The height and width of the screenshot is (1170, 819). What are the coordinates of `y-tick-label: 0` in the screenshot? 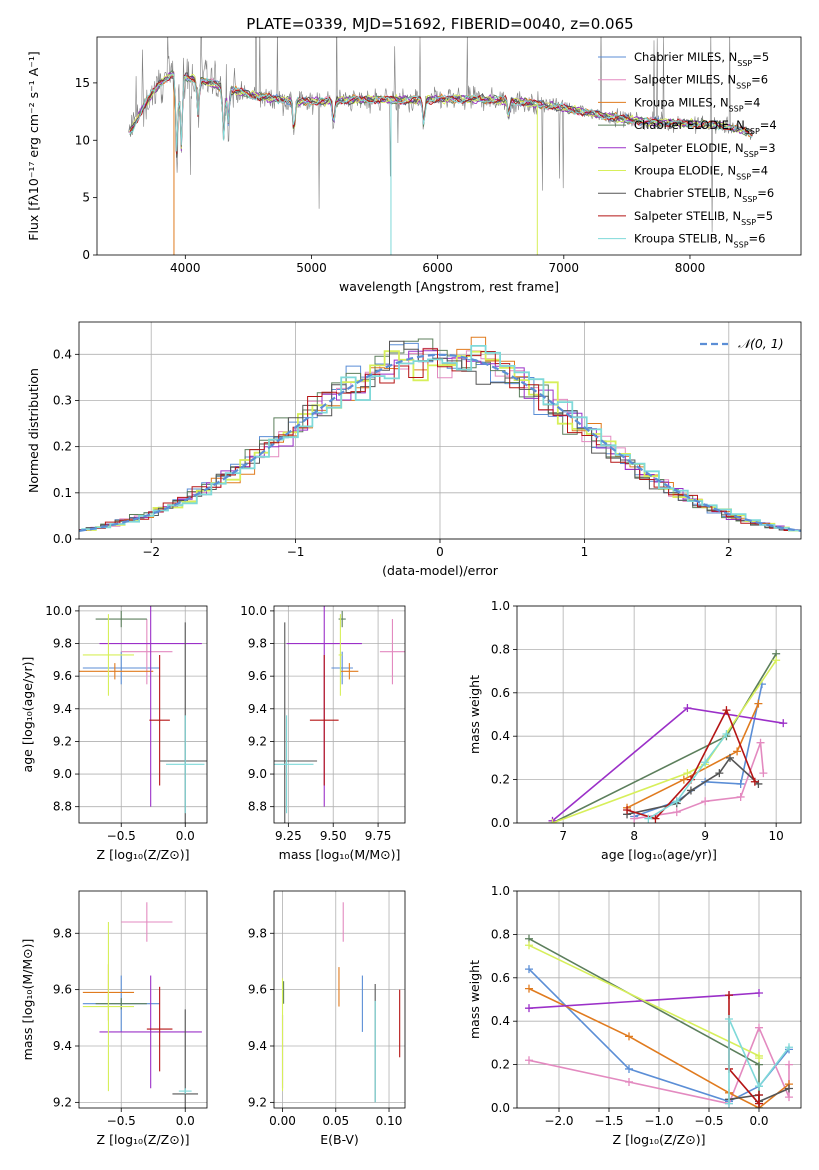 It's located at (86, 255).